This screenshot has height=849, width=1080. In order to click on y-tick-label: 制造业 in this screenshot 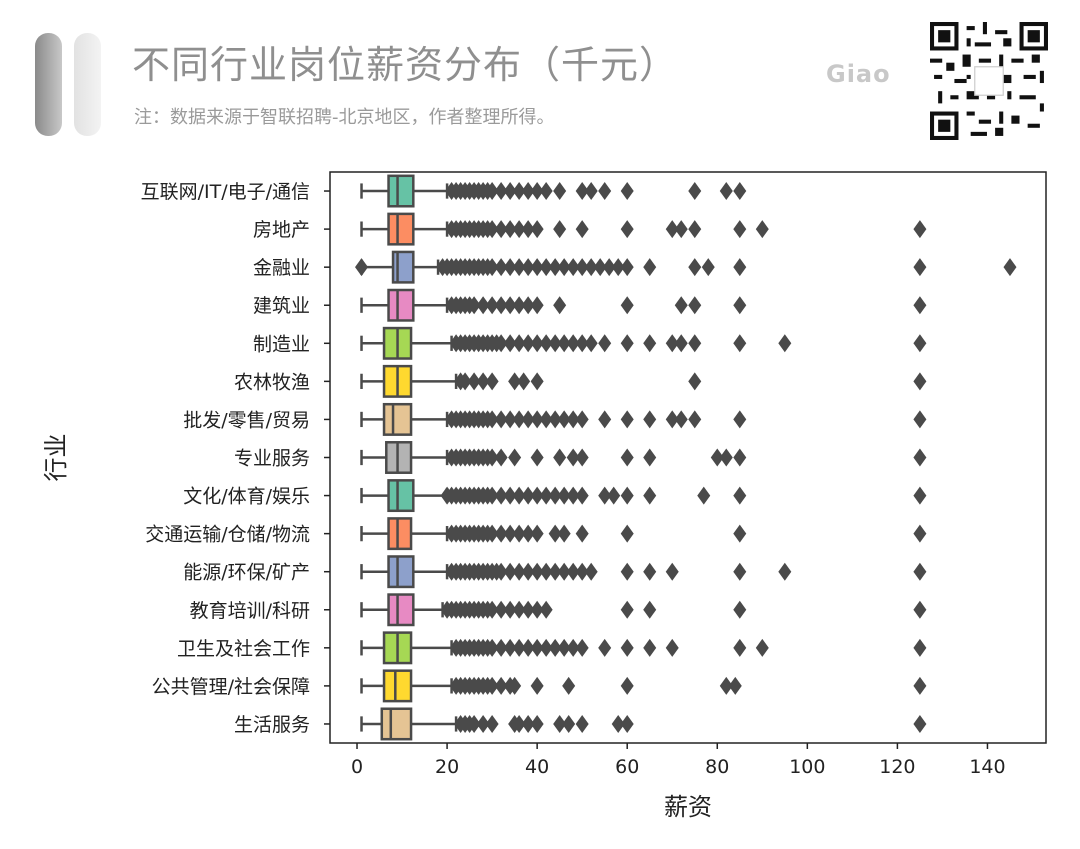, I will do `click(281, 344)`.